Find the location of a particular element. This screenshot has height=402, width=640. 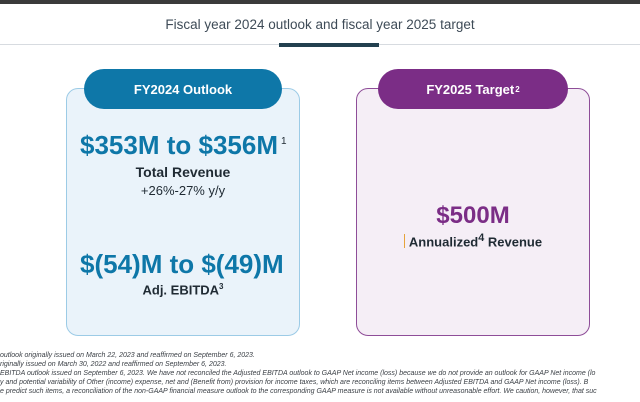

fy2025-target-pill: FY2025 Target 2 is located at coordinates (473, 89).